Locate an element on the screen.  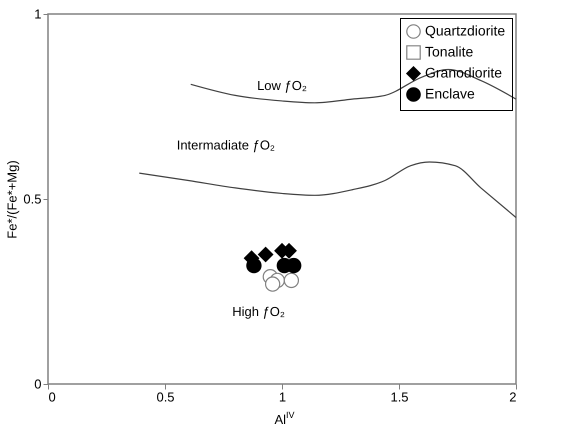
annotation: High ƒO₂ is located at coordinates (258, 311).